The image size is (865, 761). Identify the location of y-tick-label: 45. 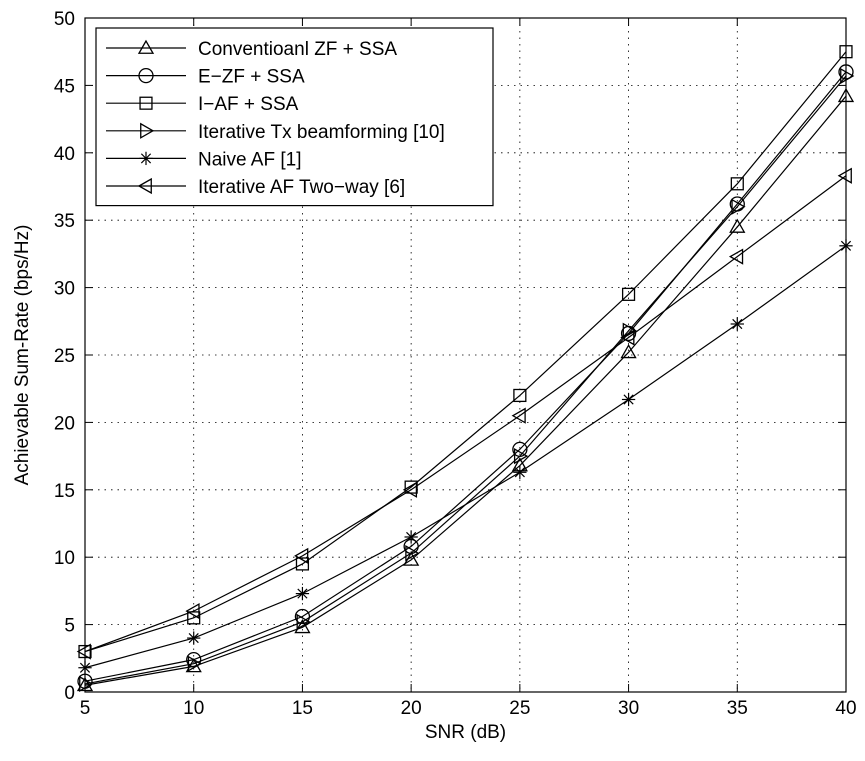
(64, 86).